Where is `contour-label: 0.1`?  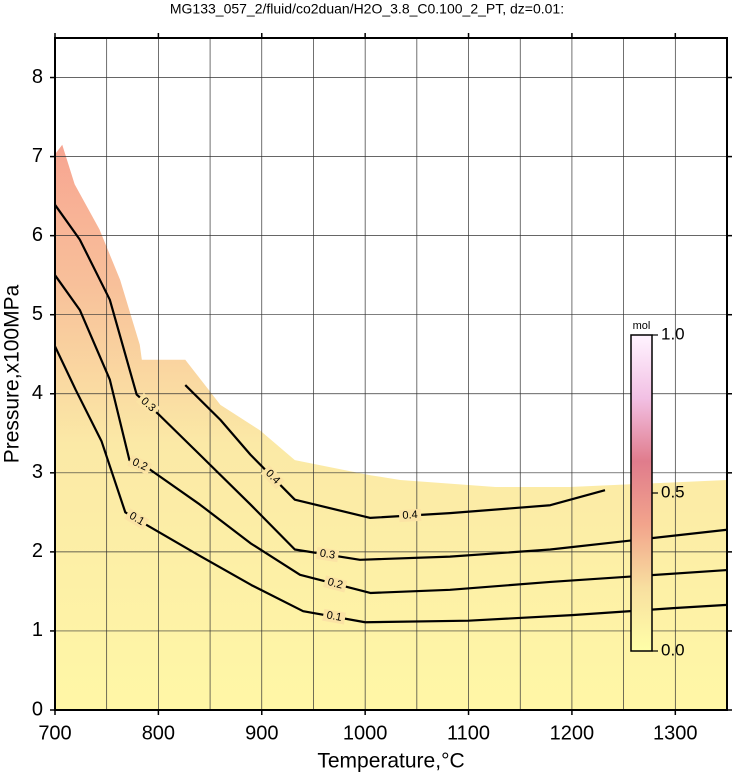
contour-label: 0.1 is located at coordinates (334, 616).